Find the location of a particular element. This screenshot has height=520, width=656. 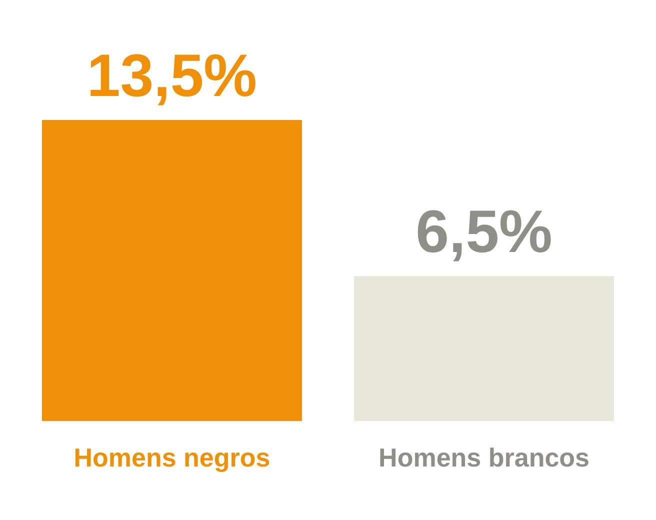

x-tick-label: Homens negros is located at coordinates (172, 457).